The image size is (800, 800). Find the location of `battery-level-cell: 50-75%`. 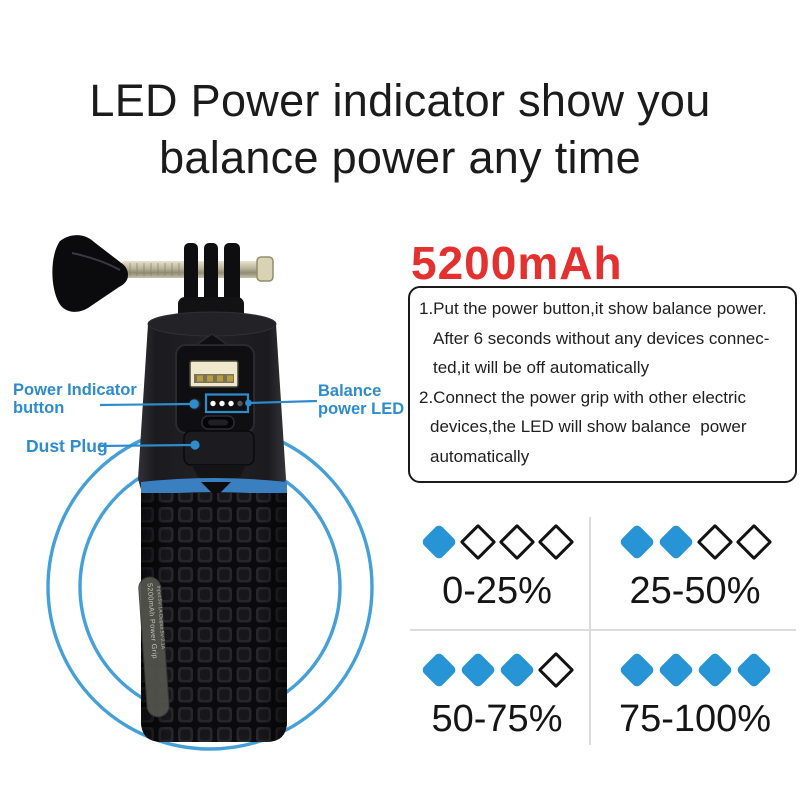

battery-level-cell: 50-75% is located at coordinates (497, 694).